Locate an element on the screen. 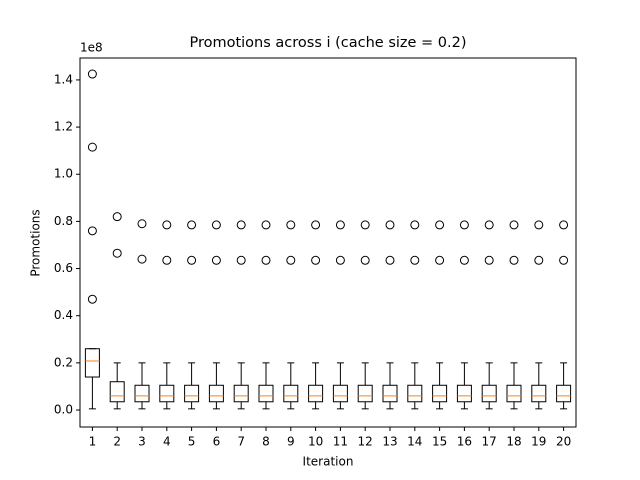 The image size is (640, 480). y-tick-label: 1.4 is located at coordinates (63, 79).